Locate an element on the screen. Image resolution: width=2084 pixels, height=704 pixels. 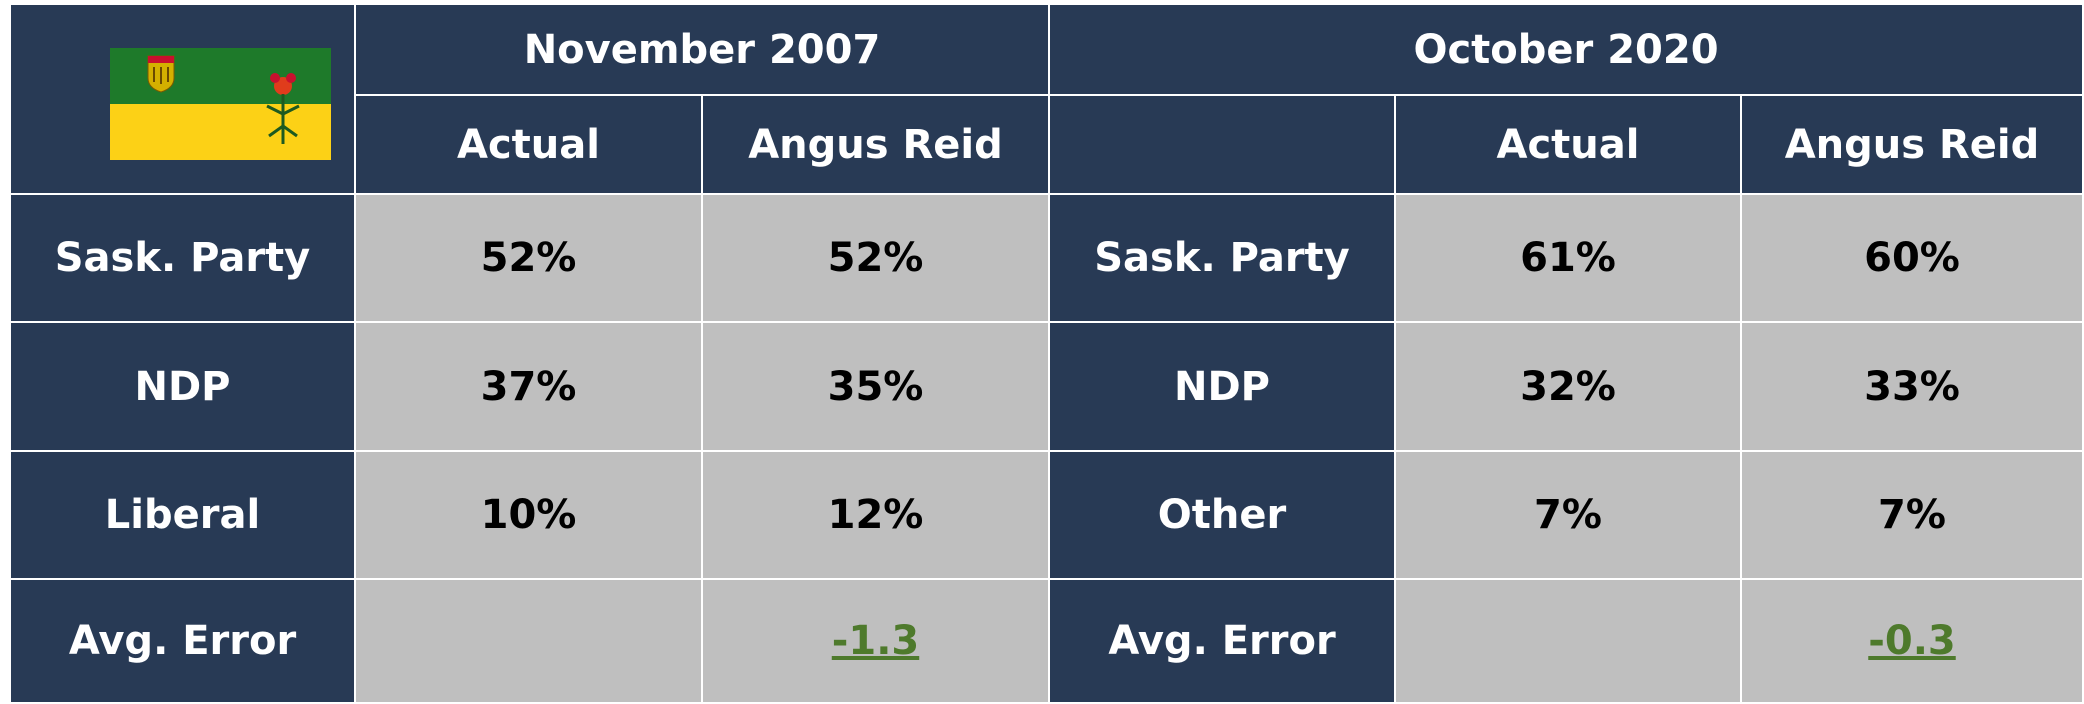
value-cell: 60% is located at coordinates (1912, 258).